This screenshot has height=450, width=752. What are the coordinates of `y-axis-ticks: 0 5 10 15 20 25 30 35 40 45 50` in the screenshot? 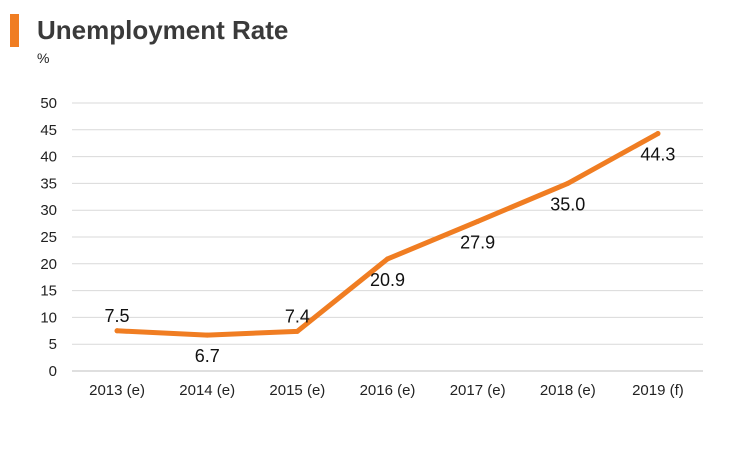 It's located at (48, 237).